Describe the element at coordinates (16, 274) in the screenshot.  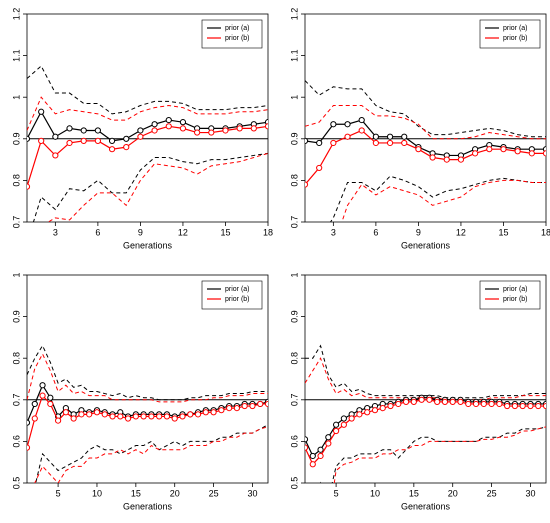
I see `y-tick-label: 1` at that location.